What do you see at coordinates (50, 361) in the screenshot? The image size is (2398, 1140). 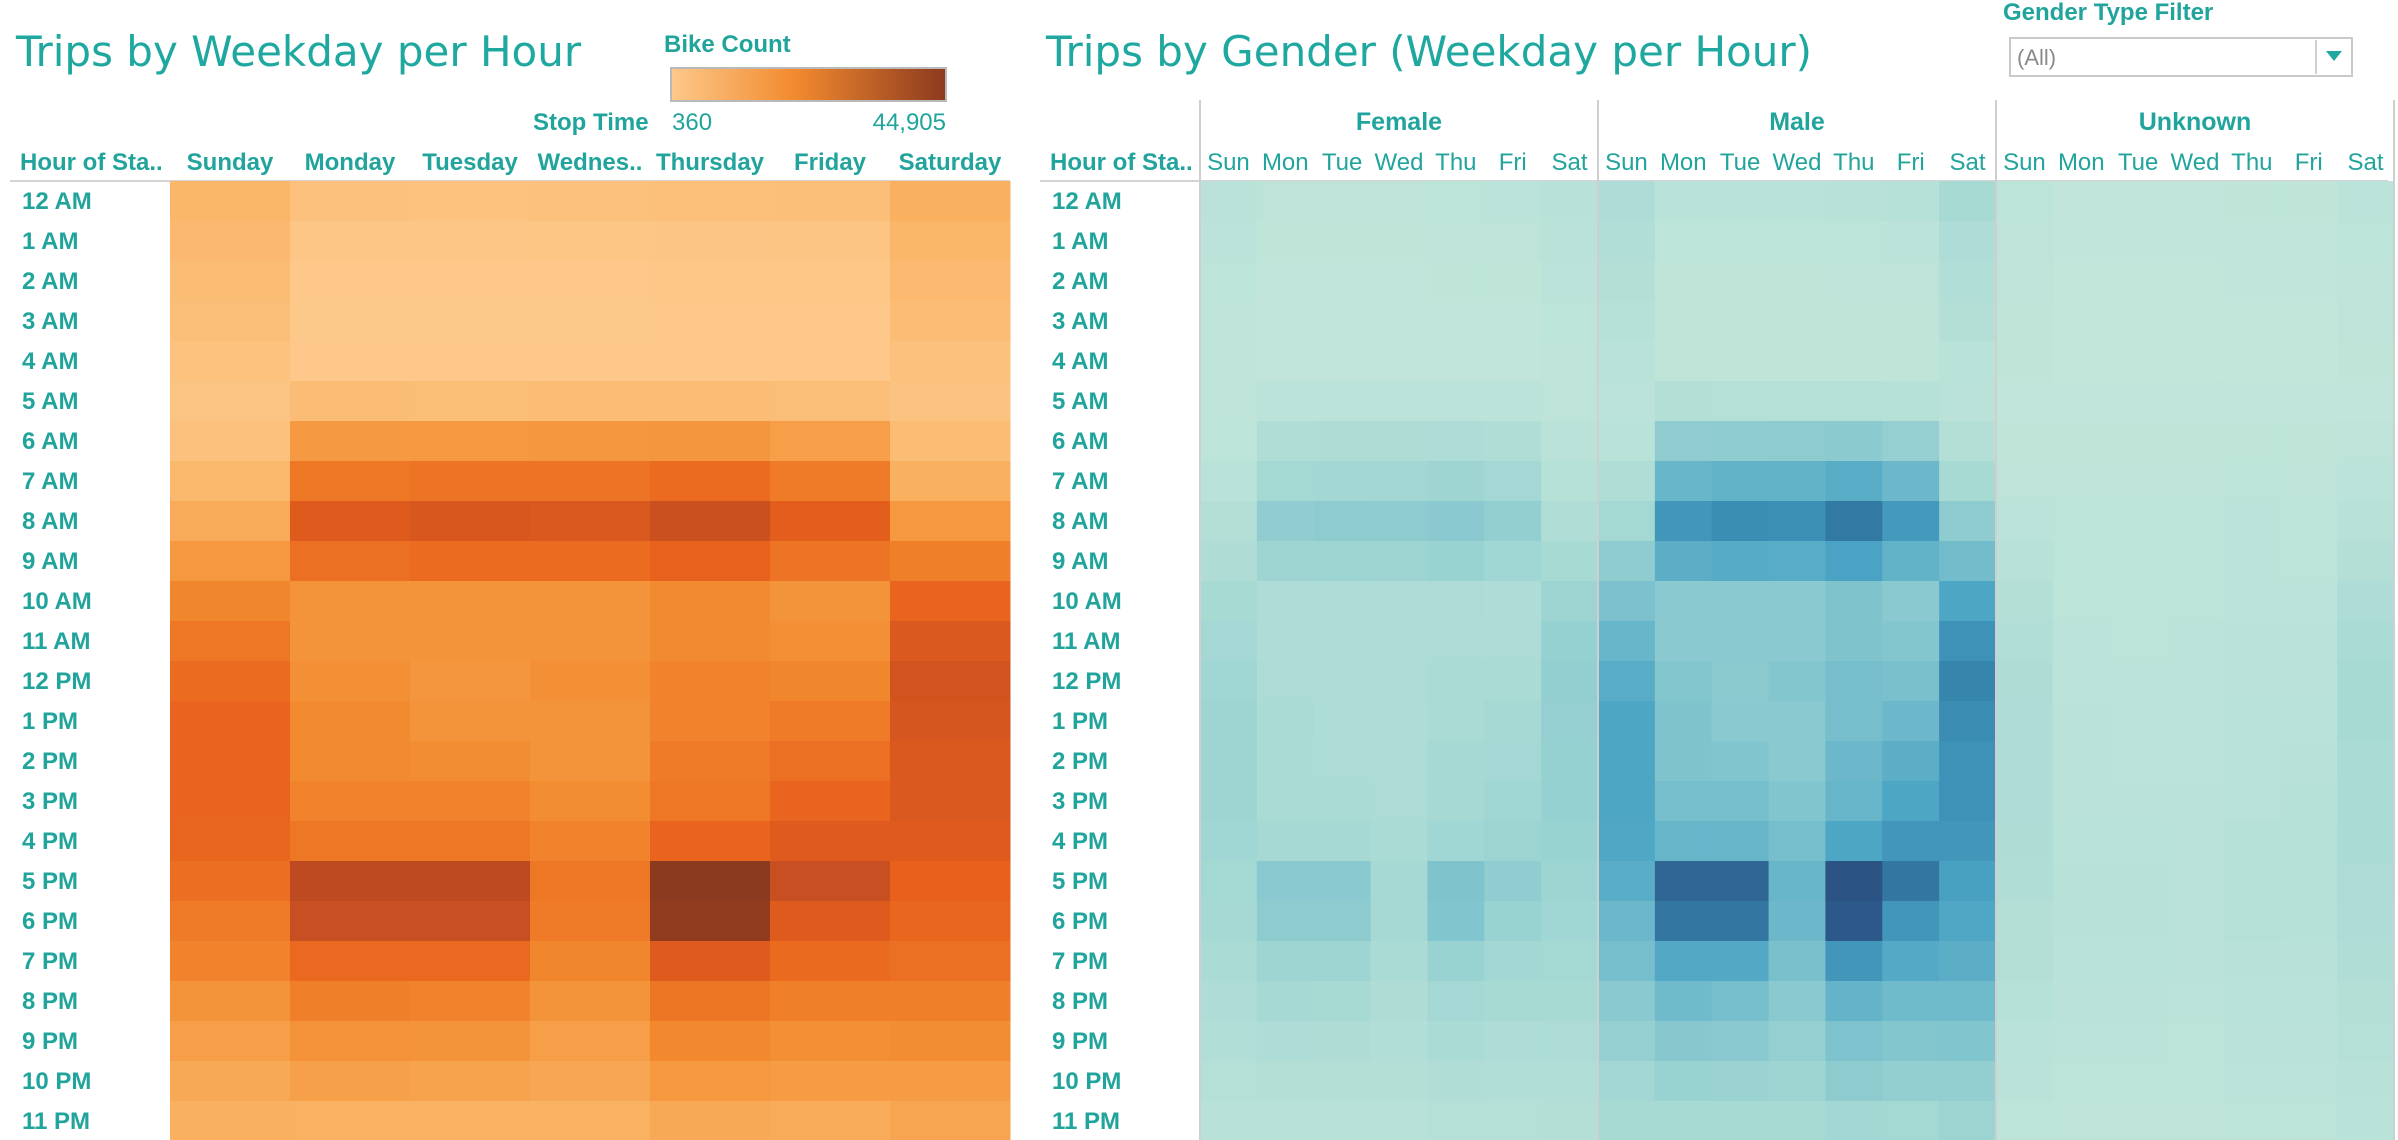 I see `row-label: 4 AM` at bounding box center [50, 361].